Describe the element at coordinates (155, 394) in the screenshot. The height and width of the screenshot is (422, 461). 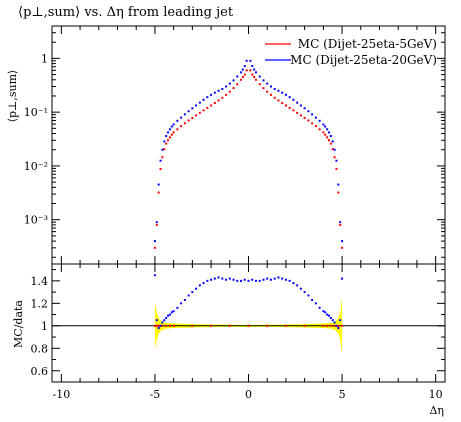
I see `bottom-x-tick-label-1: -5` at that location.